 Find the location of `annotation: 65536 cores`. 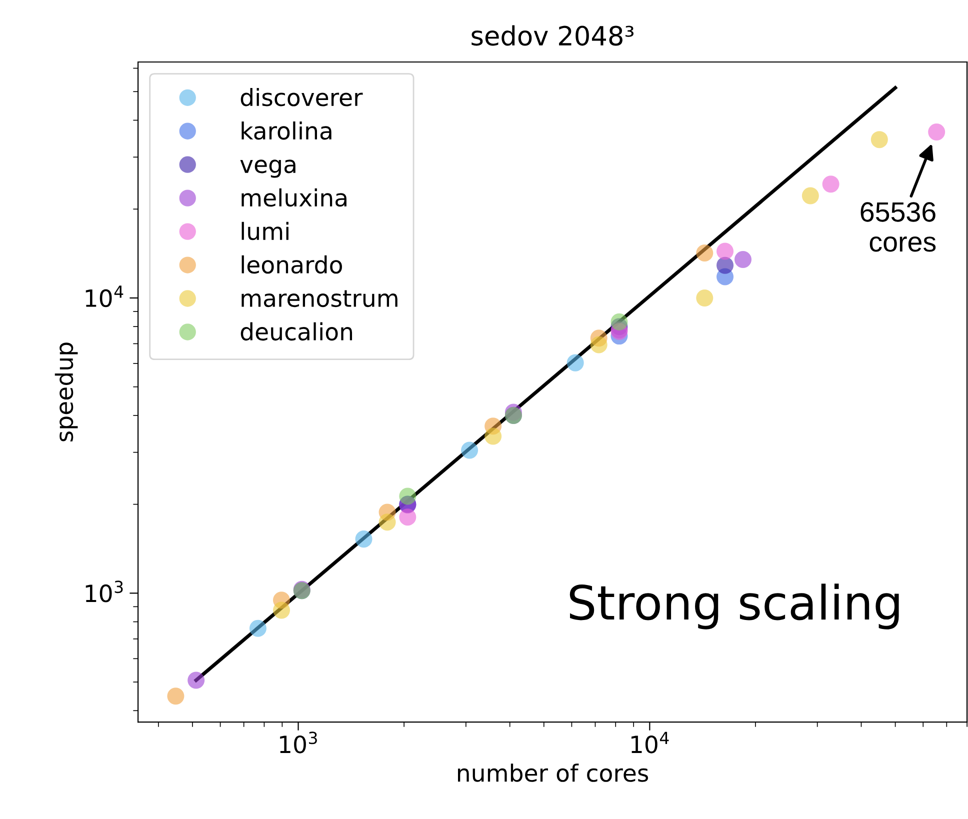

annotation: 65536 cores is located at coordinates (898, 227).